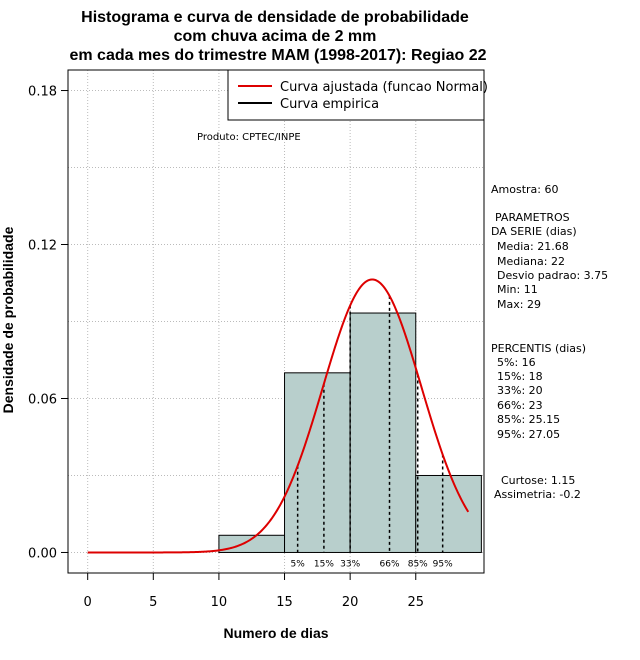  Describe the element at coordinates (390, 564) in the screenshot. I see `percentile-label-3: 66%` at that location.